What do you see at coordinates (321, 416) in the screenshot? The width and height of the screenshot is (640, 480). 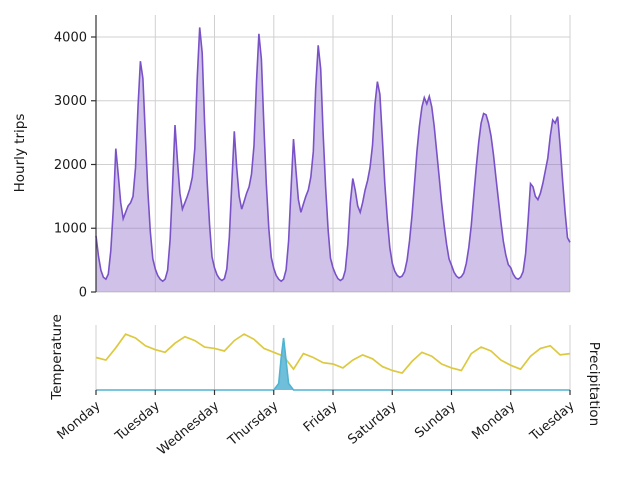 I see `x-tick-label: Friday` at bounding box center [321, 416].